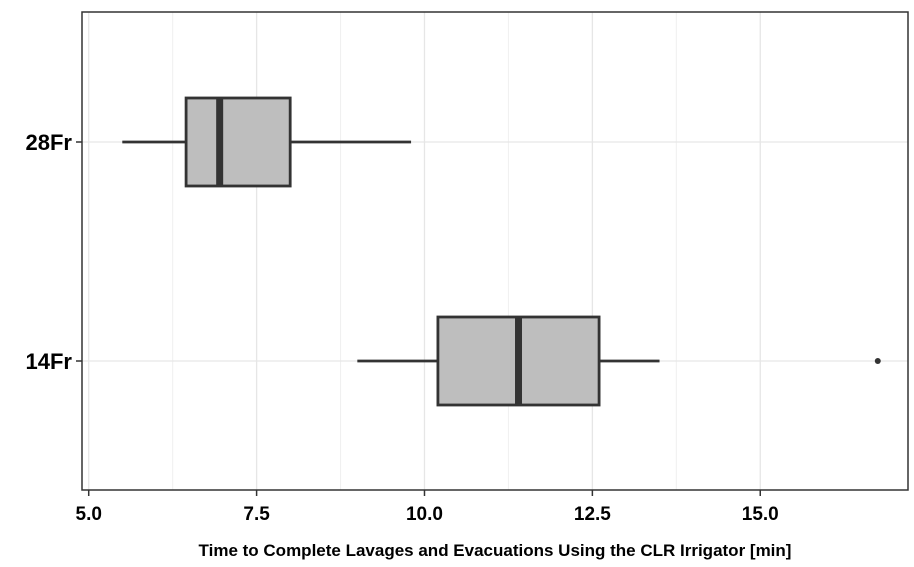  What do you see at coordinates (760, 514) in the screenshot?
I see `x-tick-label: 15.0` at bounding box center [760, 514].